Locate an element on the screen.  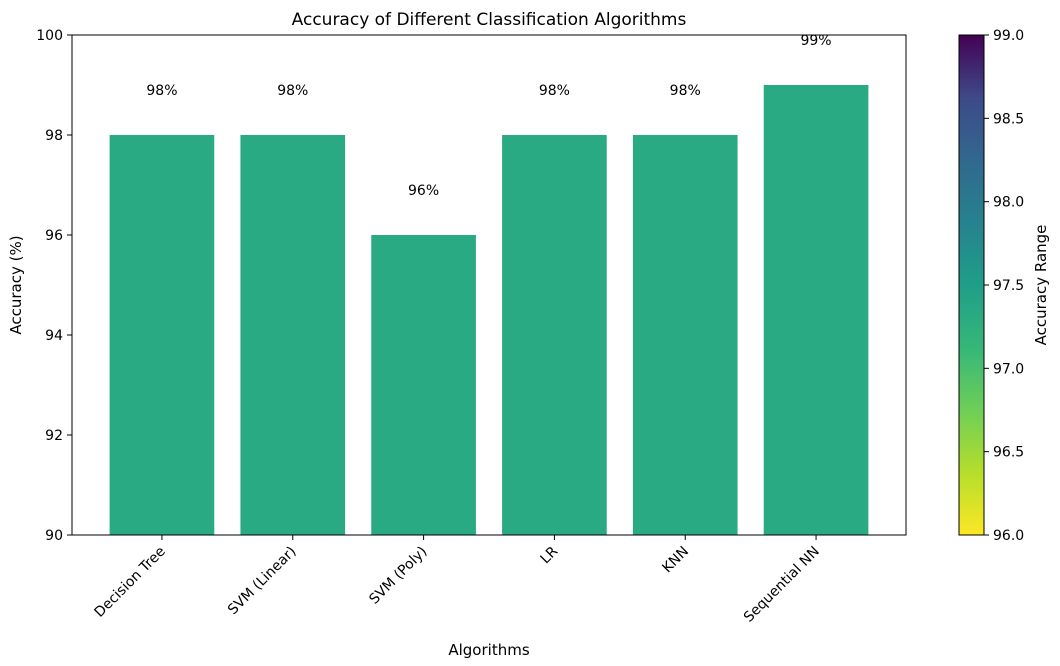
colorbar-tick-label-0: 96.0 is located at coordinates (1008, 536).